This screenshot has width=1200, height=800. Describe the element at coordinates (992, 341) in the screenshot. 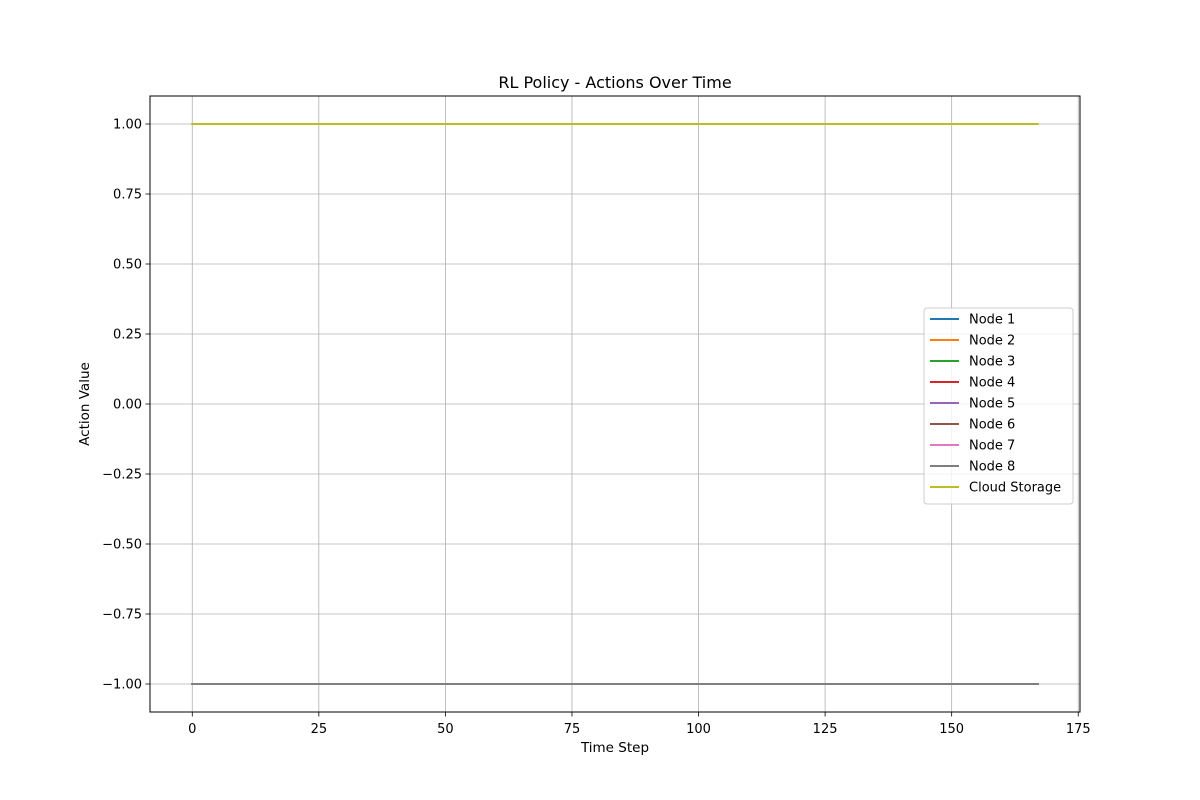

I see `legend-label-node-2: Node 2` at that location.